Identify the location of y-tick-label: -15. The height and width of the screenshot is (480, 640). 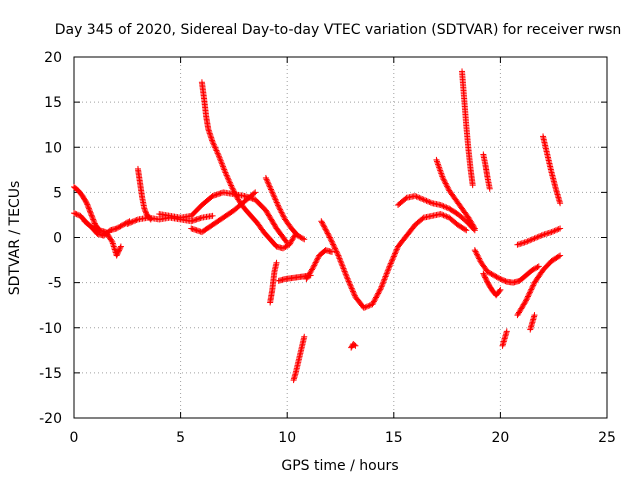
(50, 374).